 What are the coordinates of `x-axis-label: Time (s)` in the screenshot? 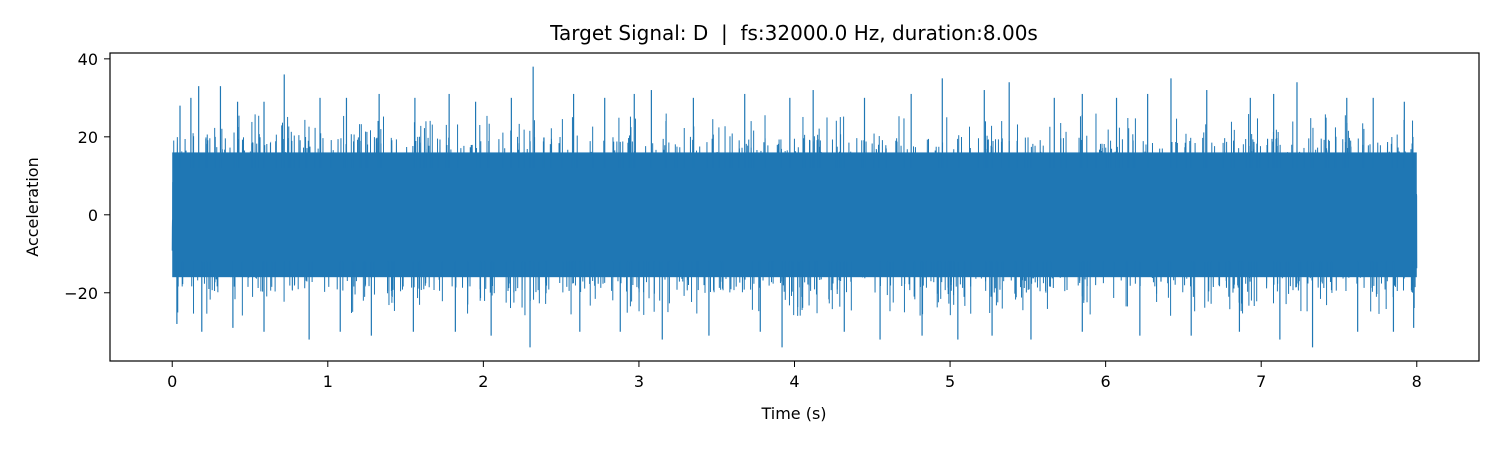 It's located at (793, 413).